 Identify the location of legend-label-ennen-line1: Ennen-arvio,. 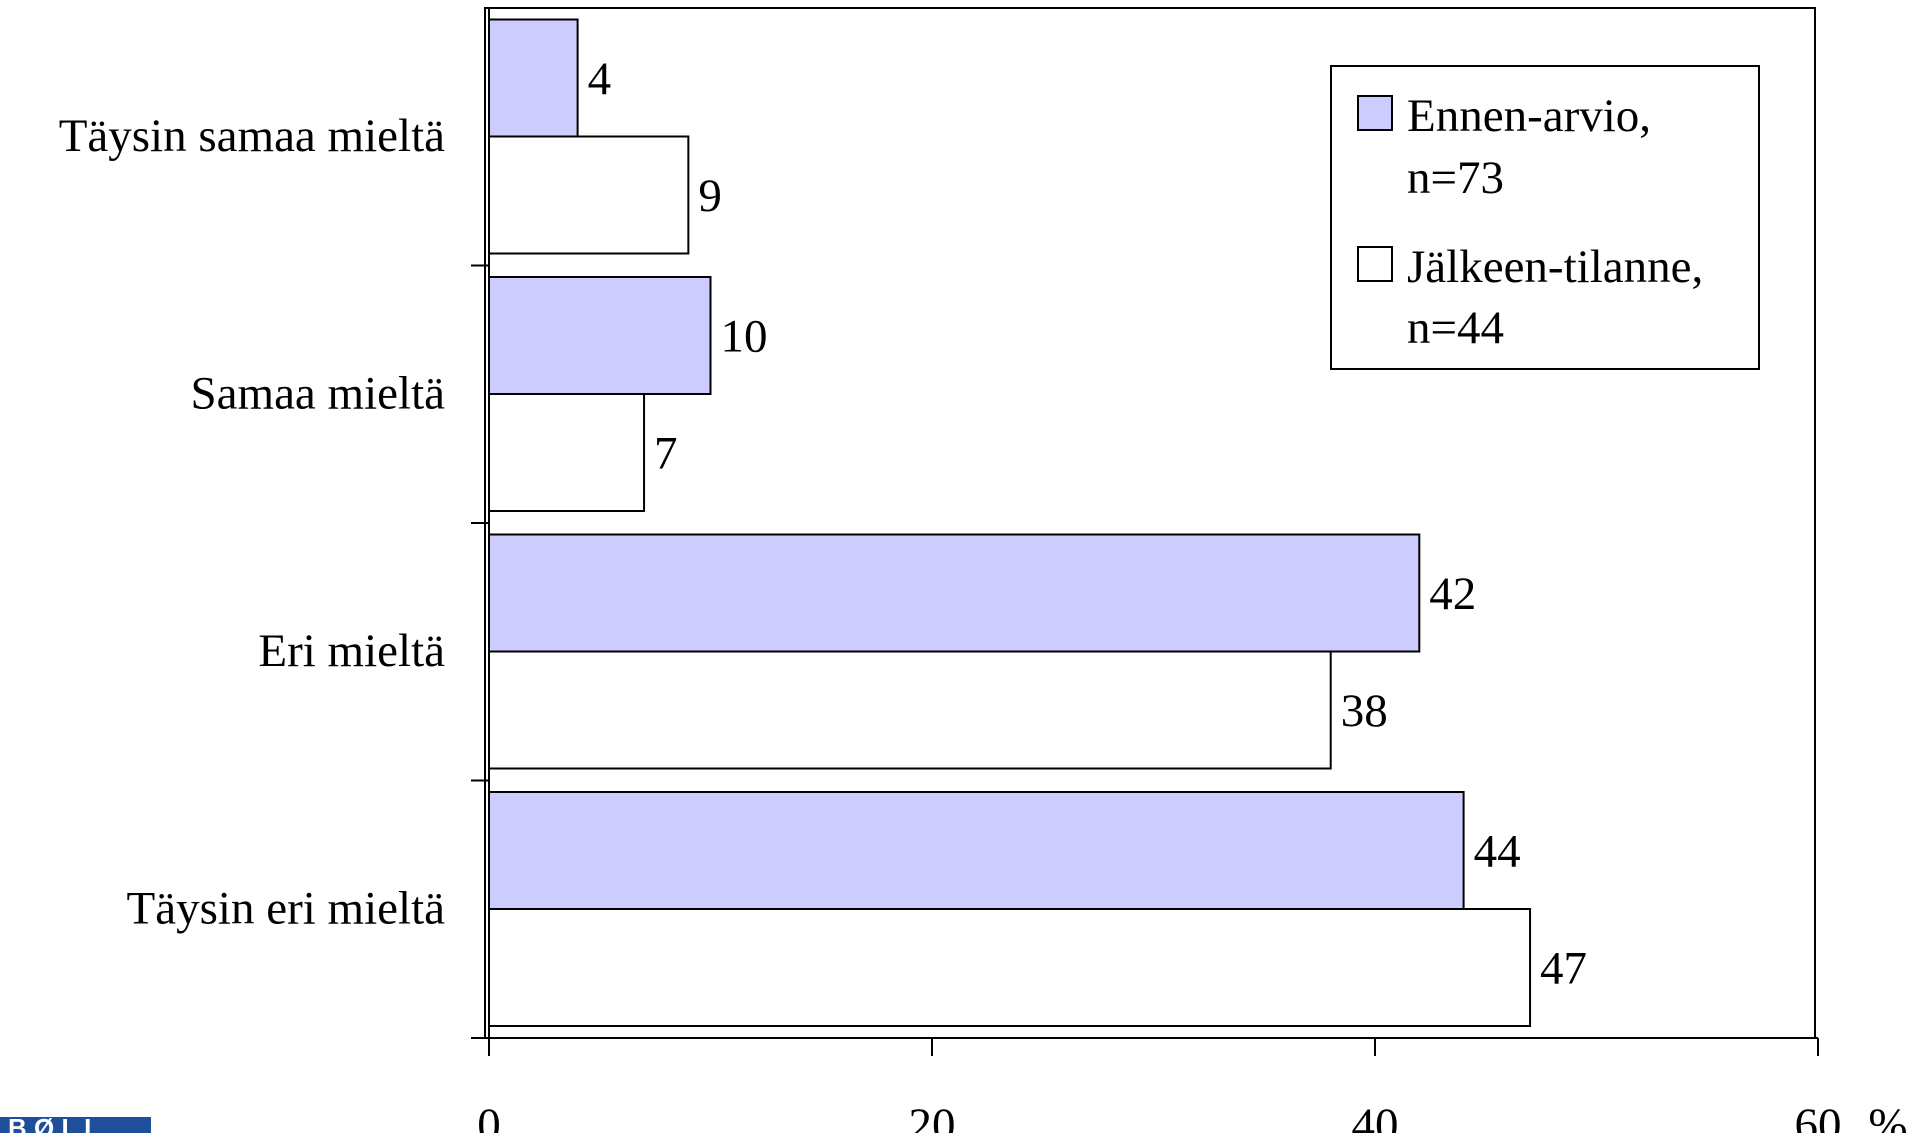
(1529, 116).